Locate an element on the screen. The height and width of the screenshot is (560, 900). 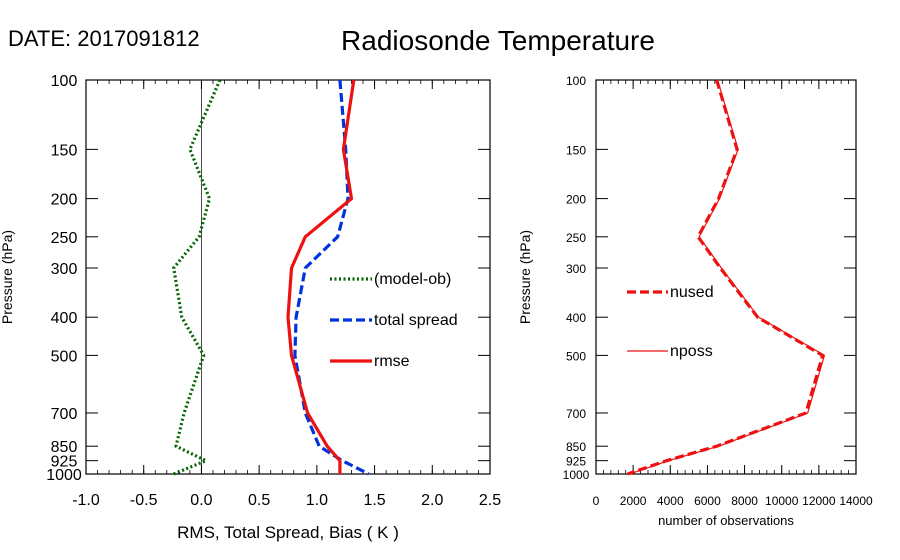
x-tick-label: 2.0 is located at coordinates (432, 500).